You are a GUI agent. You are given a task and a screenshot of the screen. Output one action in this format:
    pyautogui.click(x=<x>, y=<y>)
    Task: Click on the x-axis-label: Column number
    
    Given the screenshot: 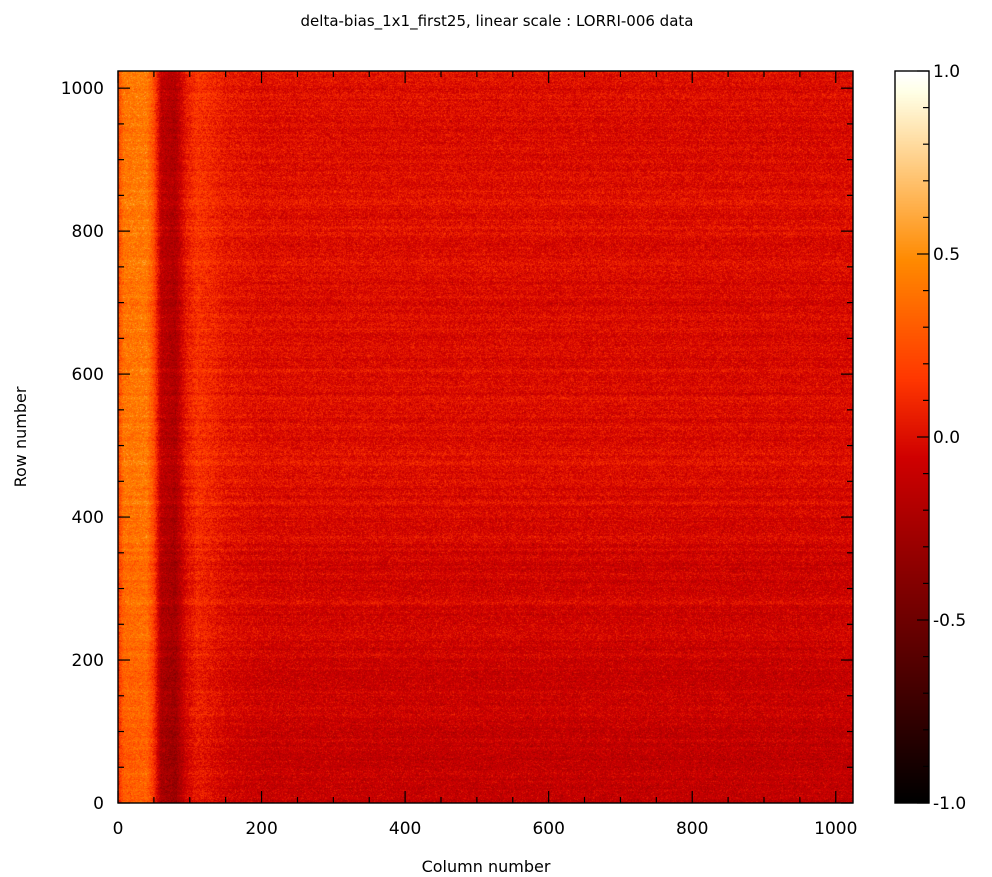 What is the action you would take?
    pyautogui.click(x=486, y=866)
    